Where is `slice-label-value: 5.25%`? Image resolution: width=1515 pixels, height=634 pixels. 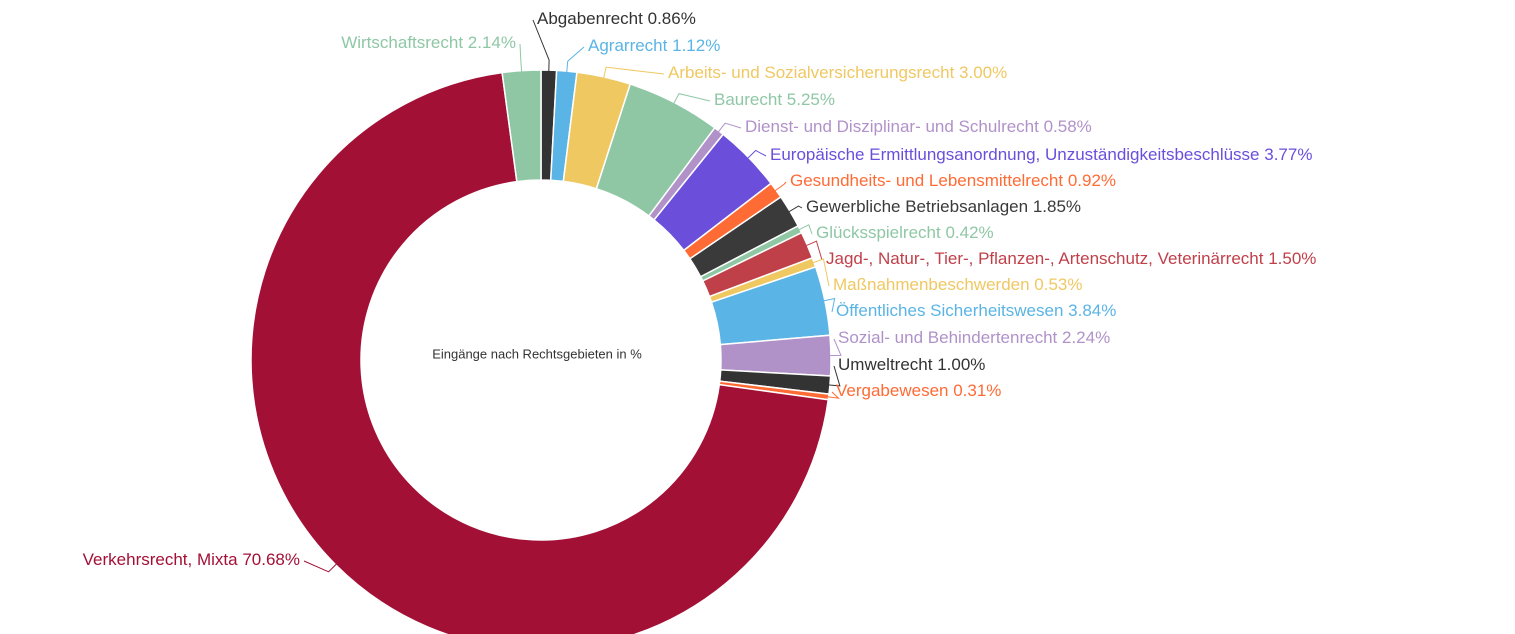 slice-label-value: 5.25% is located at coordinates (811, 99).